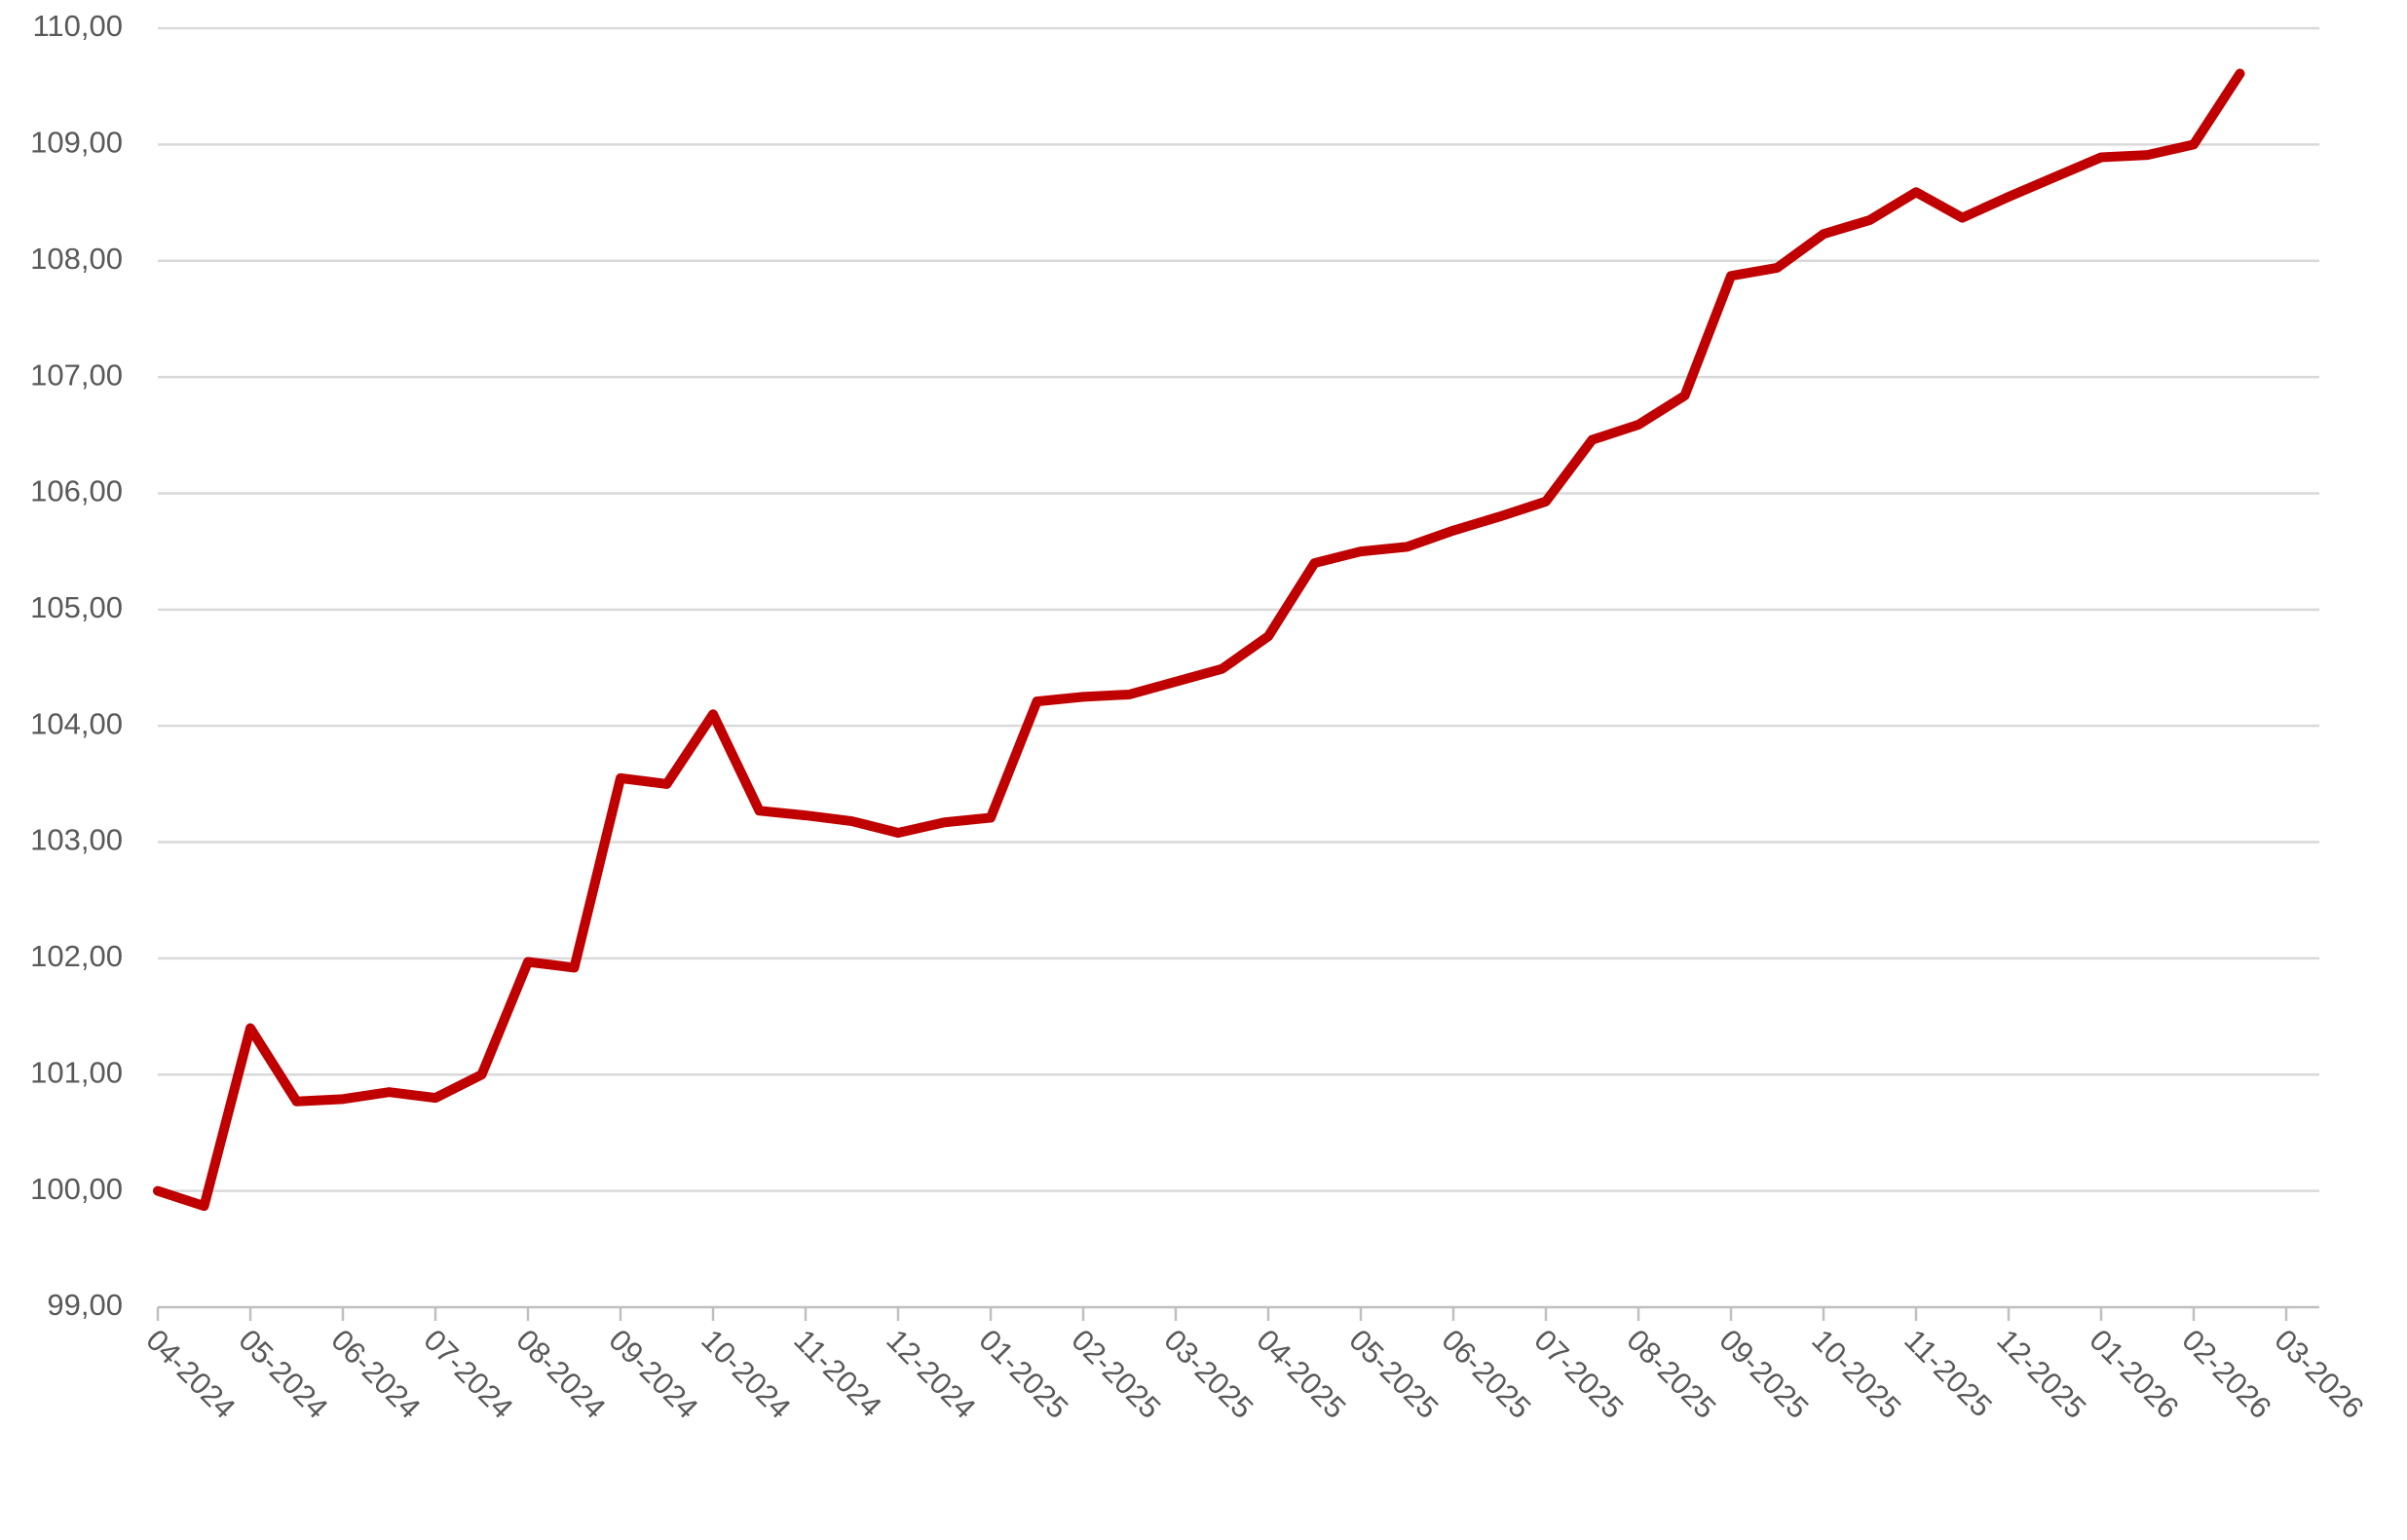 This screenshot has width=2407, height=1540. I want to click on x-tick-label: 01-2025, so click(1023, 1374).